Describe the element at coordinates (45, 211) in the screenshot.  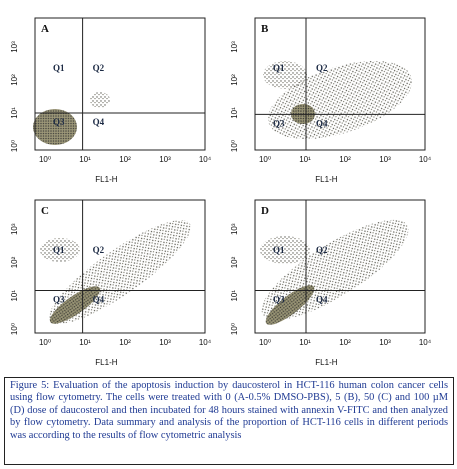
I see `panel-label: C` at that location.